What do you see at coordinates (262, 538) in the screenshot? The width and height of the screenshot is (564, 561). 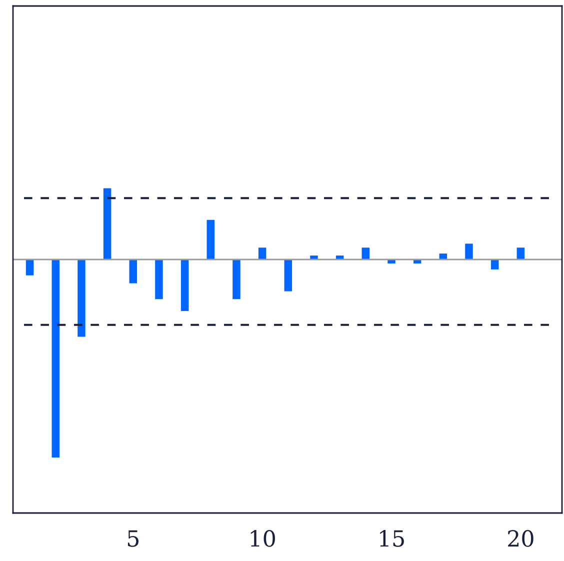 I see `x-tick-label: 10` at bounding box center [262, 538].